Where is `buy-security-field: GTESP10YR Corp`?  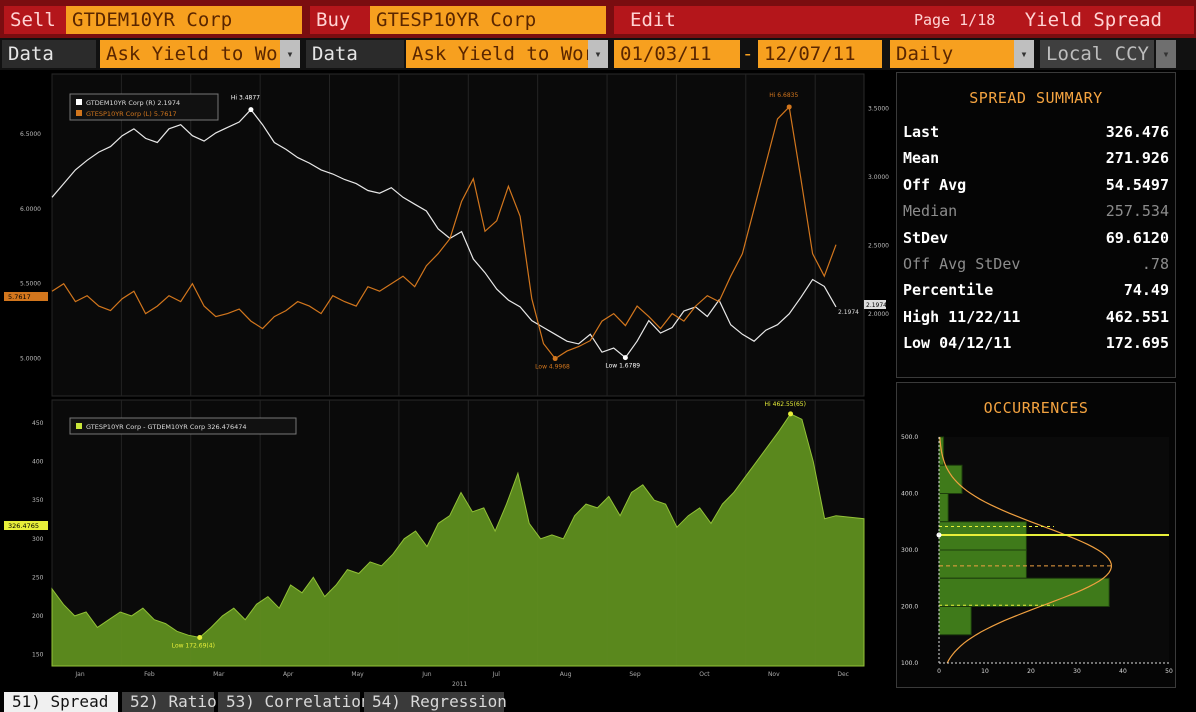 buy-security-field: GTESP10YR Corp is located at coordinates (488, 20).